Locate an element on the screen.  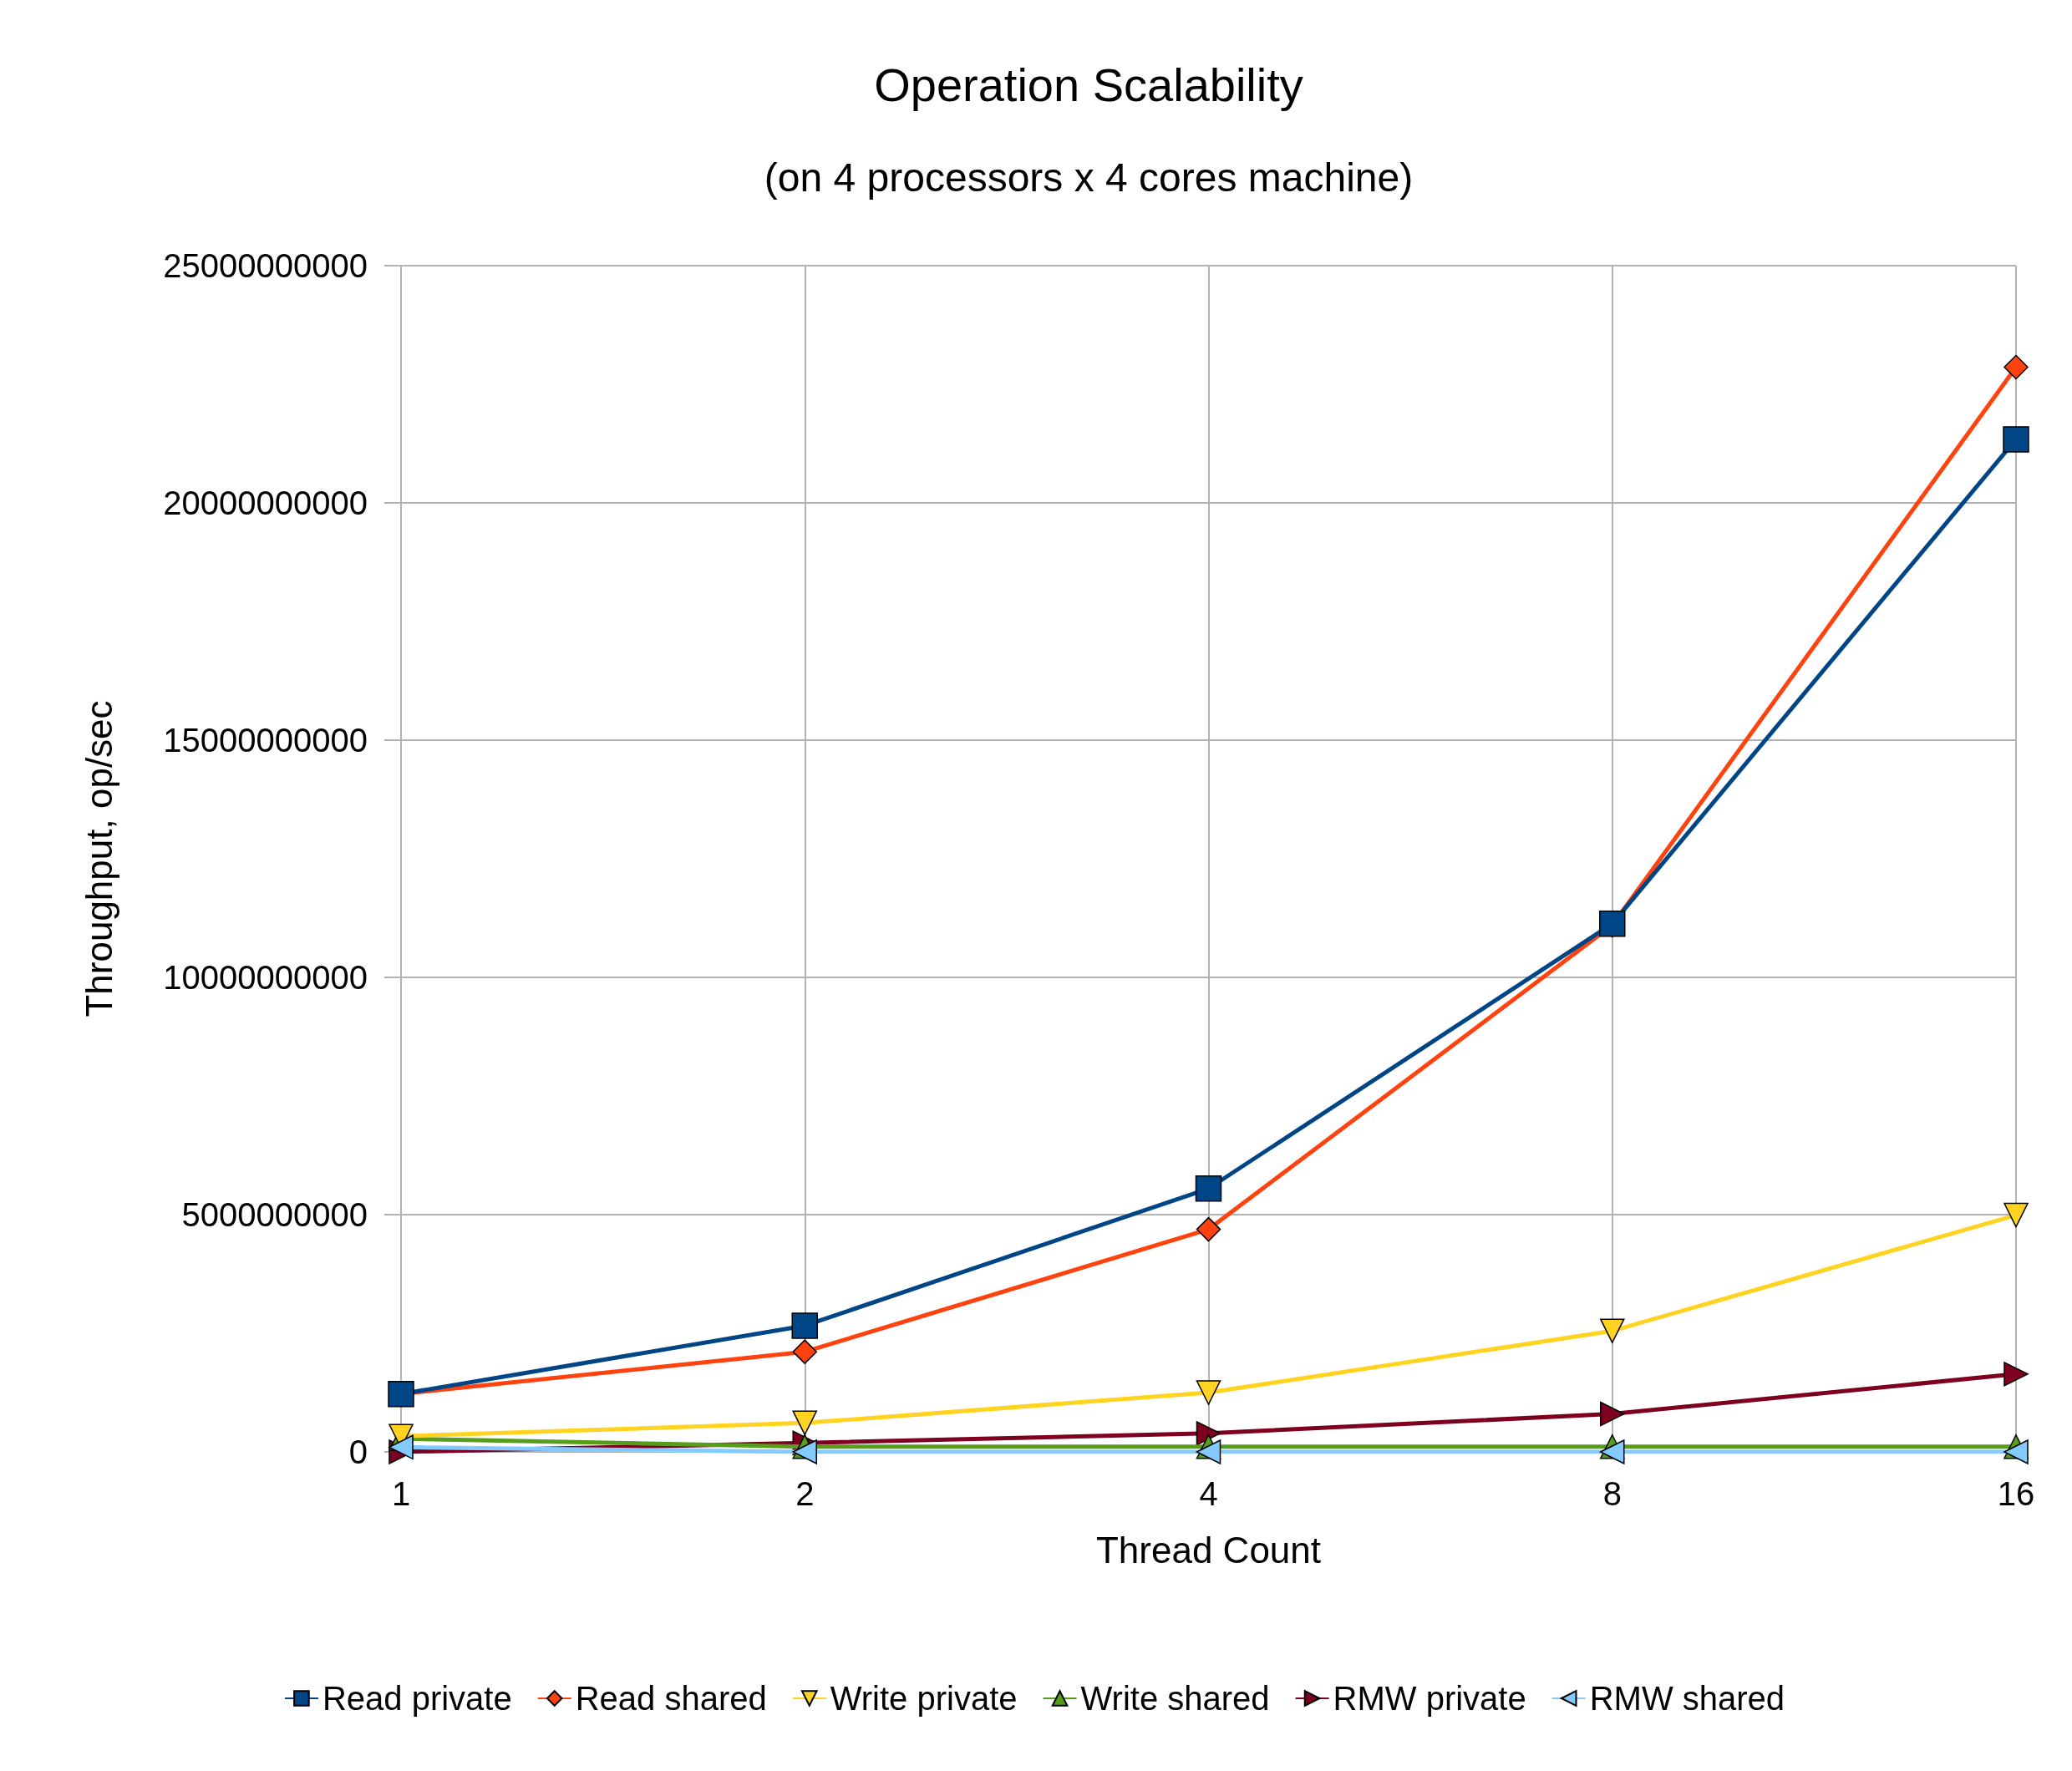
x-tick-label: 2 is located at coordinates (805, 1494).